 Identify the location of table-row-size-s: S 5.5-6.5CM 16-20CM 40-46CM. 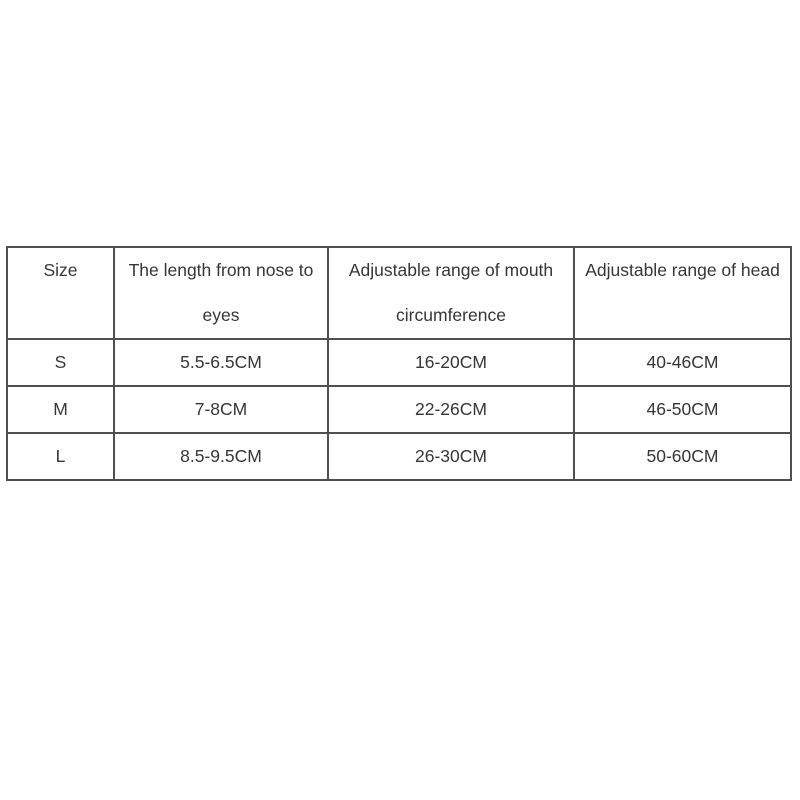
(399, 362).